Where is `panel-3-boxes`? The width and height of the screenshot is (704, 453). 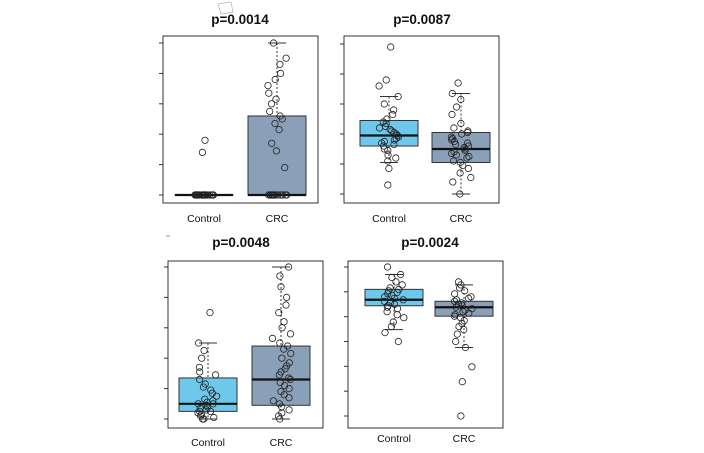 panel-3-boxes is located at coordinates (244, 343).